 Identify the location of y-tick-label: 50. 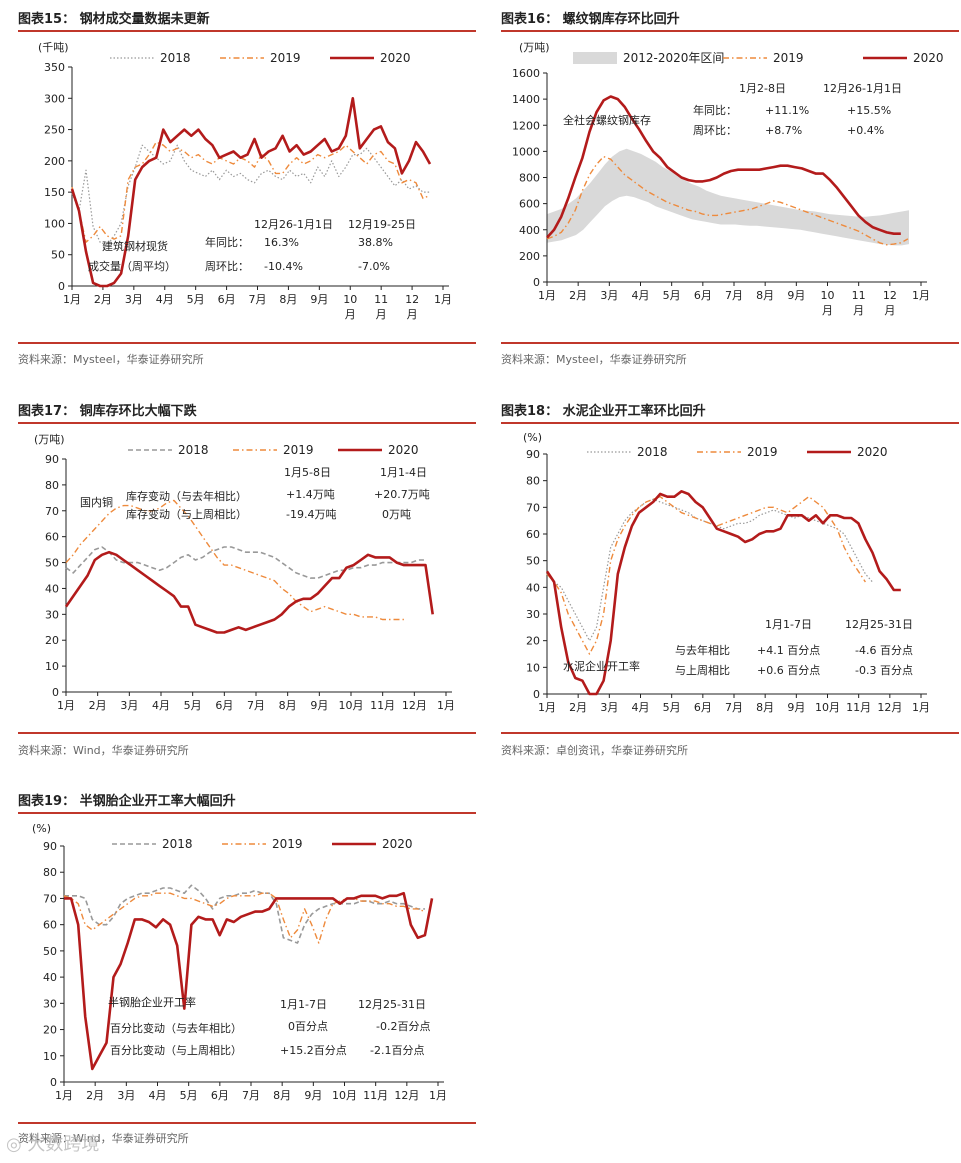
(50, 951).